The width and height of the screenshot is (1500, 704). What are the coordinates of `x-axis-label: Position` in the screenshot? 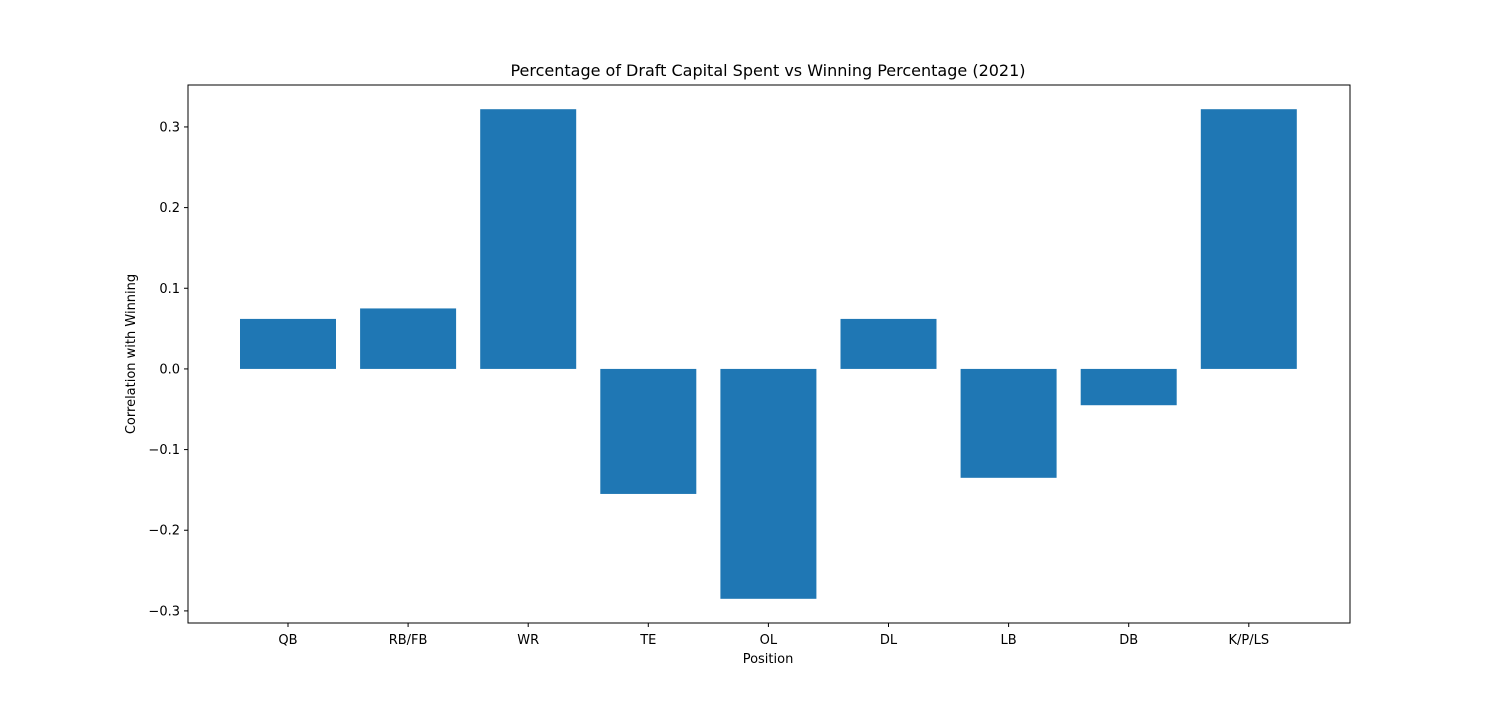 It's located at (768, 659).